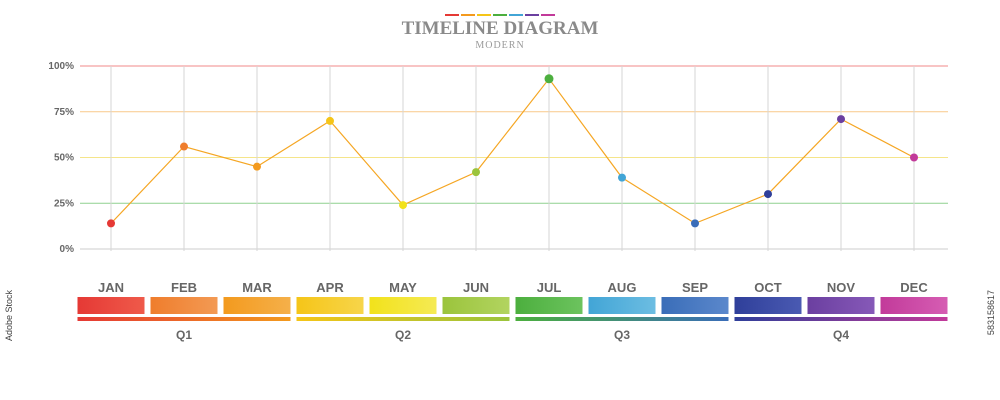 Image resolution: width=1000 pixels, height=400 pixels. What do you see at coordinates (403, 287) in the screenshot?
I see `month-label-may: MAY` at bounding box center [403, 287].